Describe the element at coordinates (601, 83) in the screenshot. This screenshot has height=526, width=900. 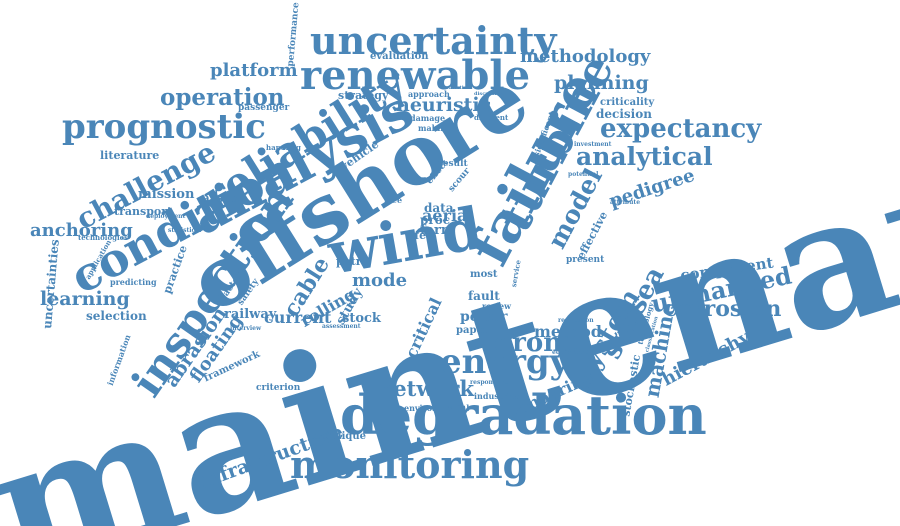
I see `word-planning: planning` at that location.